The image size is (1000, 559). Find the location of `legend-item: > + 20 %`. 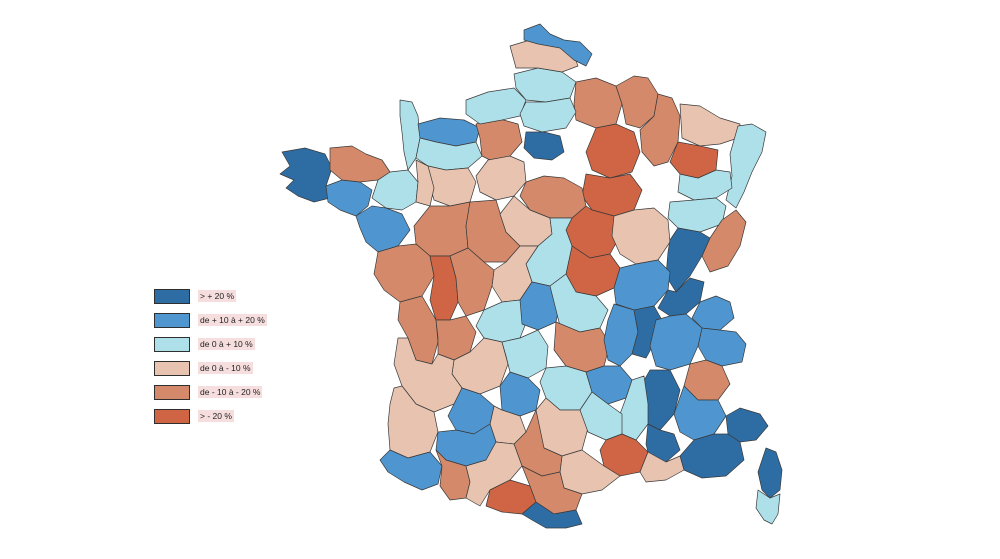

legend-item: > + 20 % is located at coordinates (219, 296).